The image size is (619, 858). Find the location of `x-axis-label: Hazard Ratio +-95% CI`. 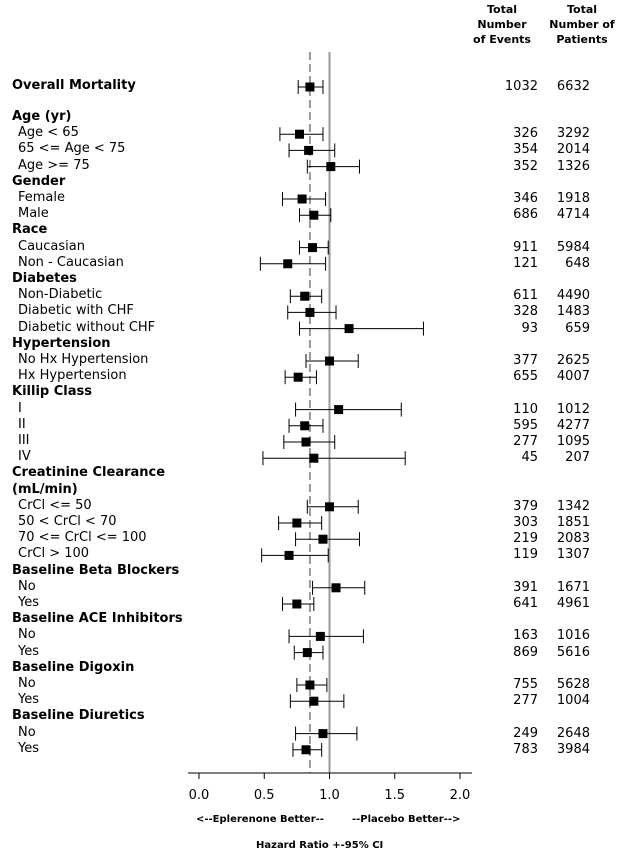

x-axis-label: Hazard Ratio +-95% CI is located at coordinates (320, 845).